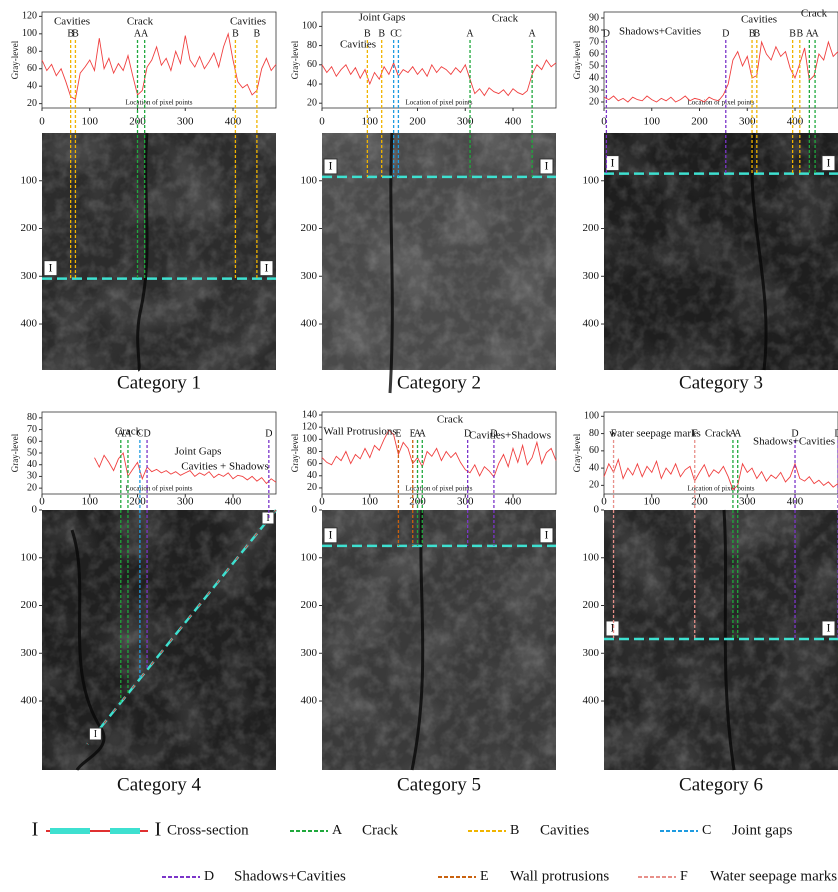  Describe the element at coordinates (413, 433) in the screenshot. I see `marker-label: E` at that location.